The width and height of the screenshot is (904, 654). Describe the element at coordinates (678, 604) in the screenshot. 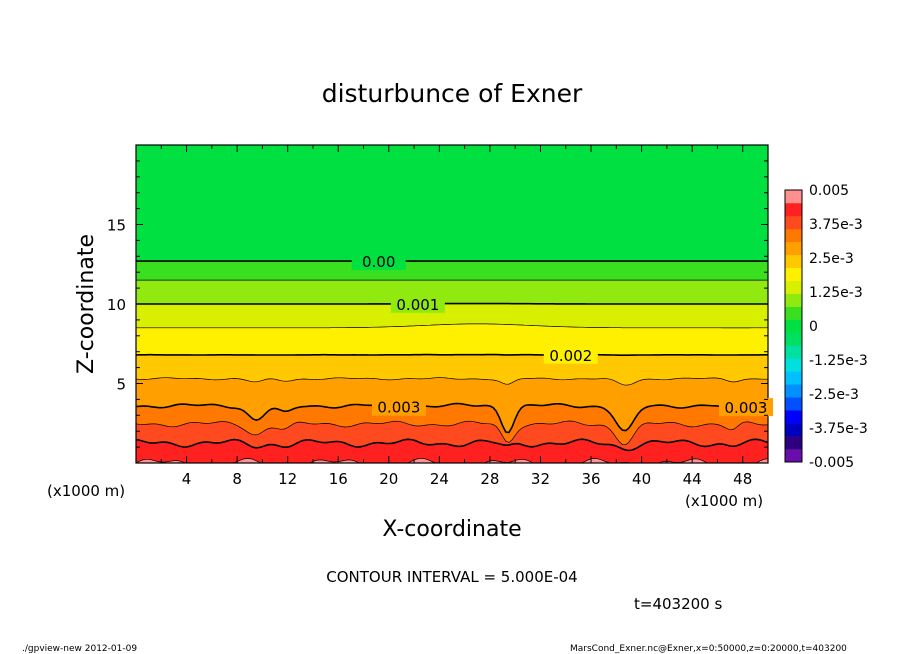

I see `time-text: t=403200 s` at that location.